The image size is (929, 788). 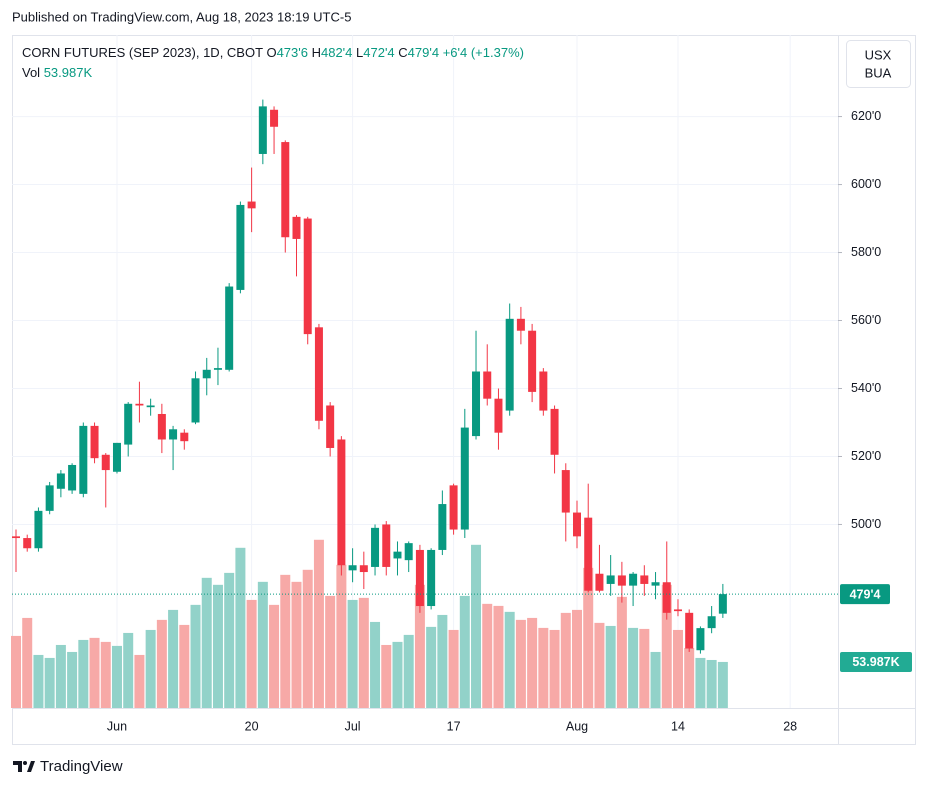 I want to click on legend-value: 482'4, so click(x=336, y=52).